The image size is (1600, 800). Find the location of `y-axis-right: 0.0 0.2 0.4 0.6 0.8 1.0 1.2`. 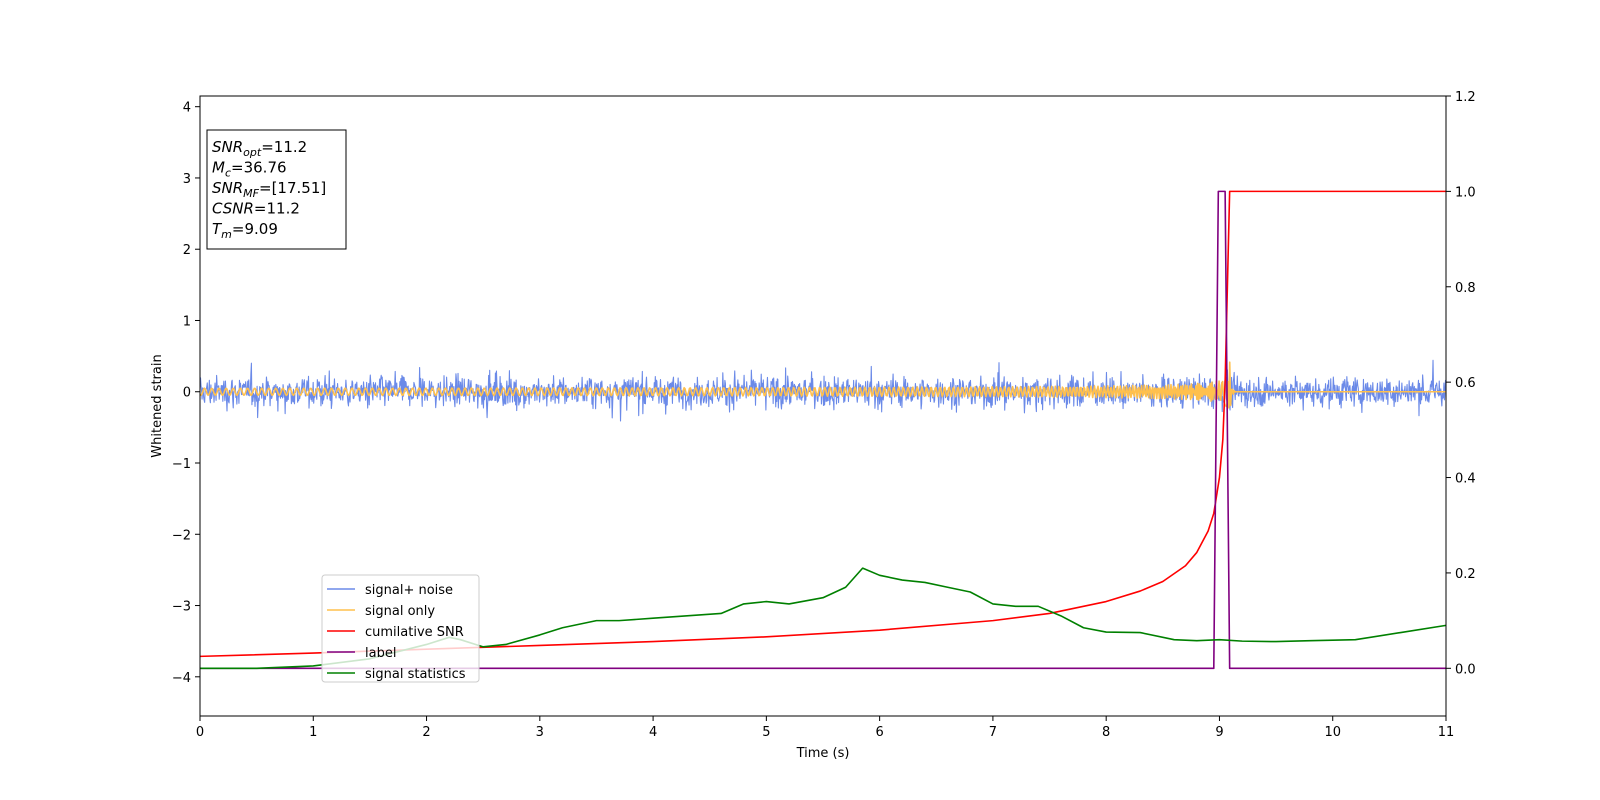

y-axis-right: 0.0 0.2 0.4 0.6 0.8 1.0 1.2 is located at coordinates (1461, 383).